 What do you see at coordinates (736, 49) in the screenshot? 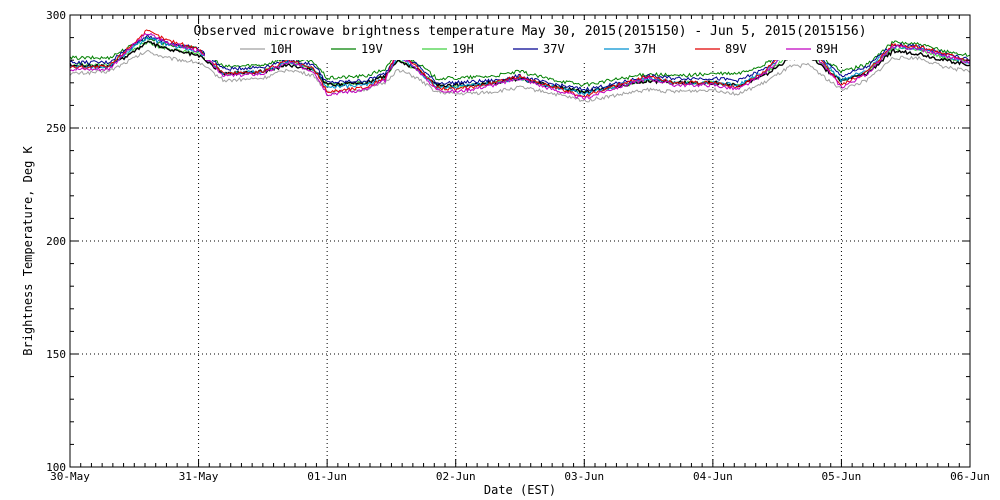
I see `legend-label: 89V` at bounding box center [736, 49].